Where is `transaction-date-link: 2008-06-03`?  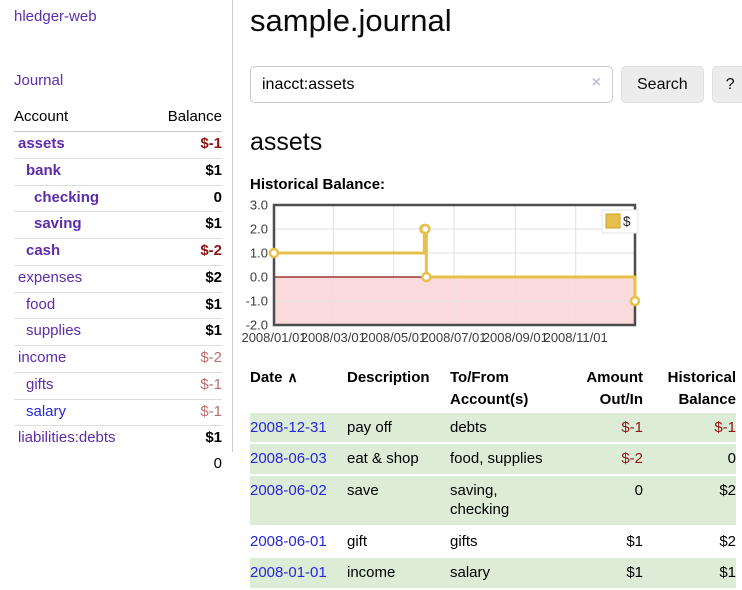 transaction-date-link: 2008-06-03 is located at coordinates (288, 458).